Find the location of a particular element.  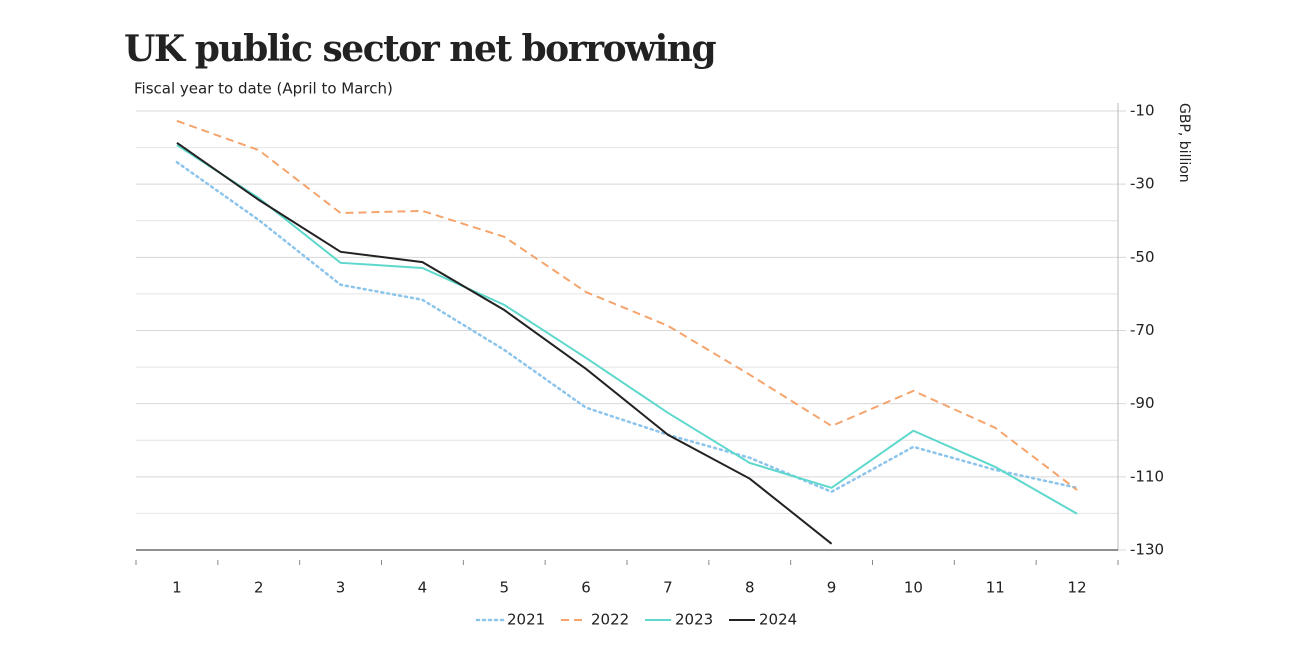

y-tick-label: -90 is located at coordinates (1142, 403).